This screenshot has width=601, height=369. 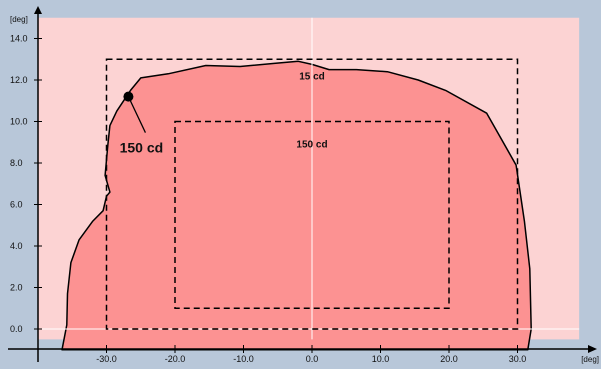 I want to click on y-tick-label: 12.0, so click(x=19, y=80).